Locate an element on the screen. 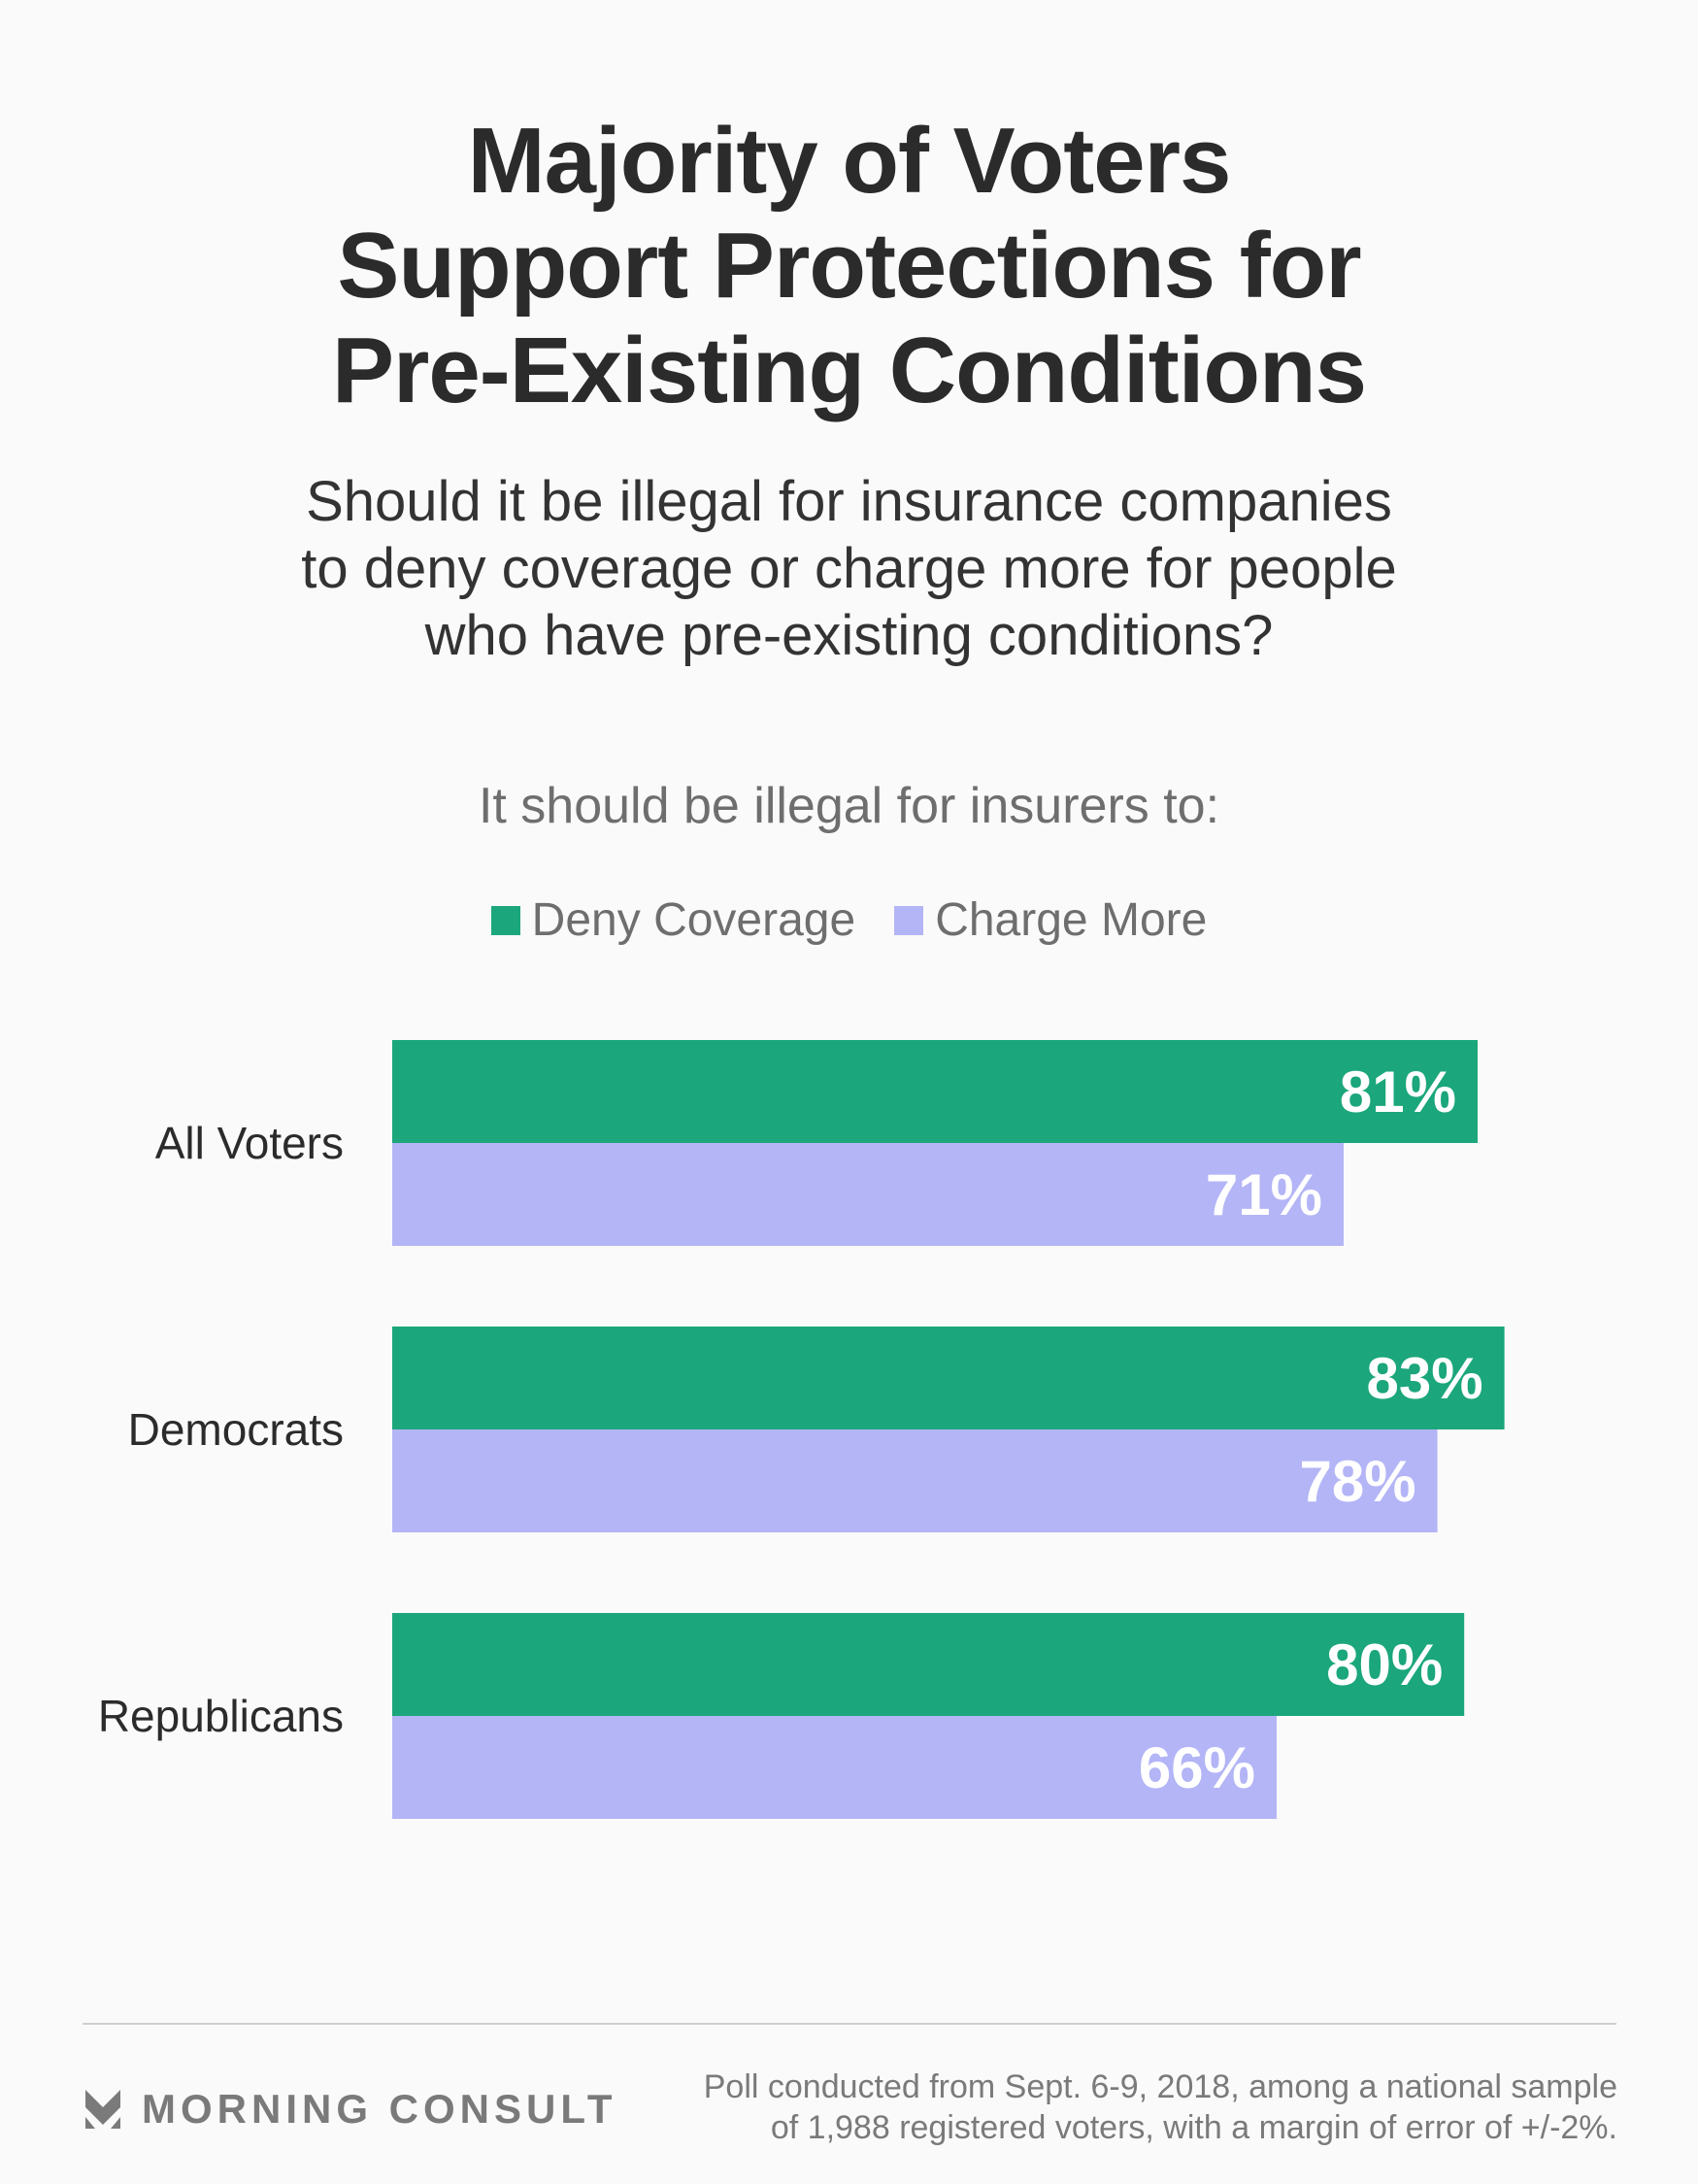 The height and width of the screenshot is (2184, 1698). legend: Deny Coverage Charge More is located at coordinates (849, 920).